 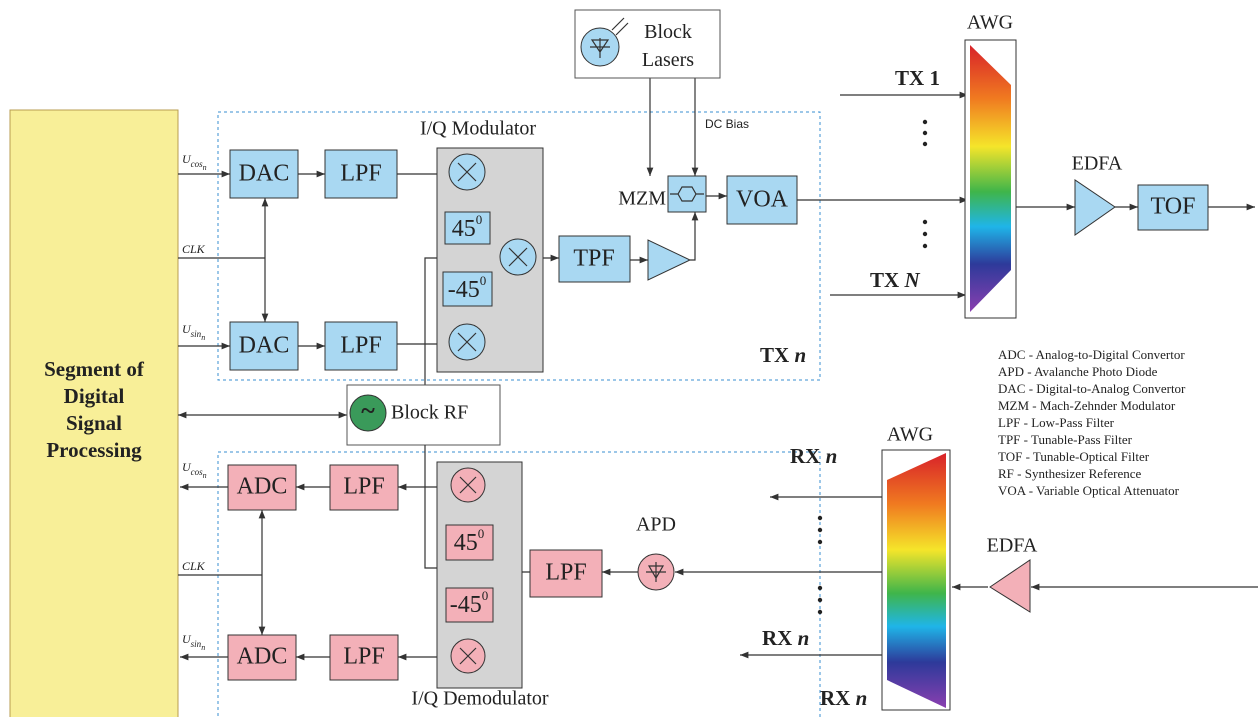 I want to click on section-label: RX n, so click(x=843, y=698).